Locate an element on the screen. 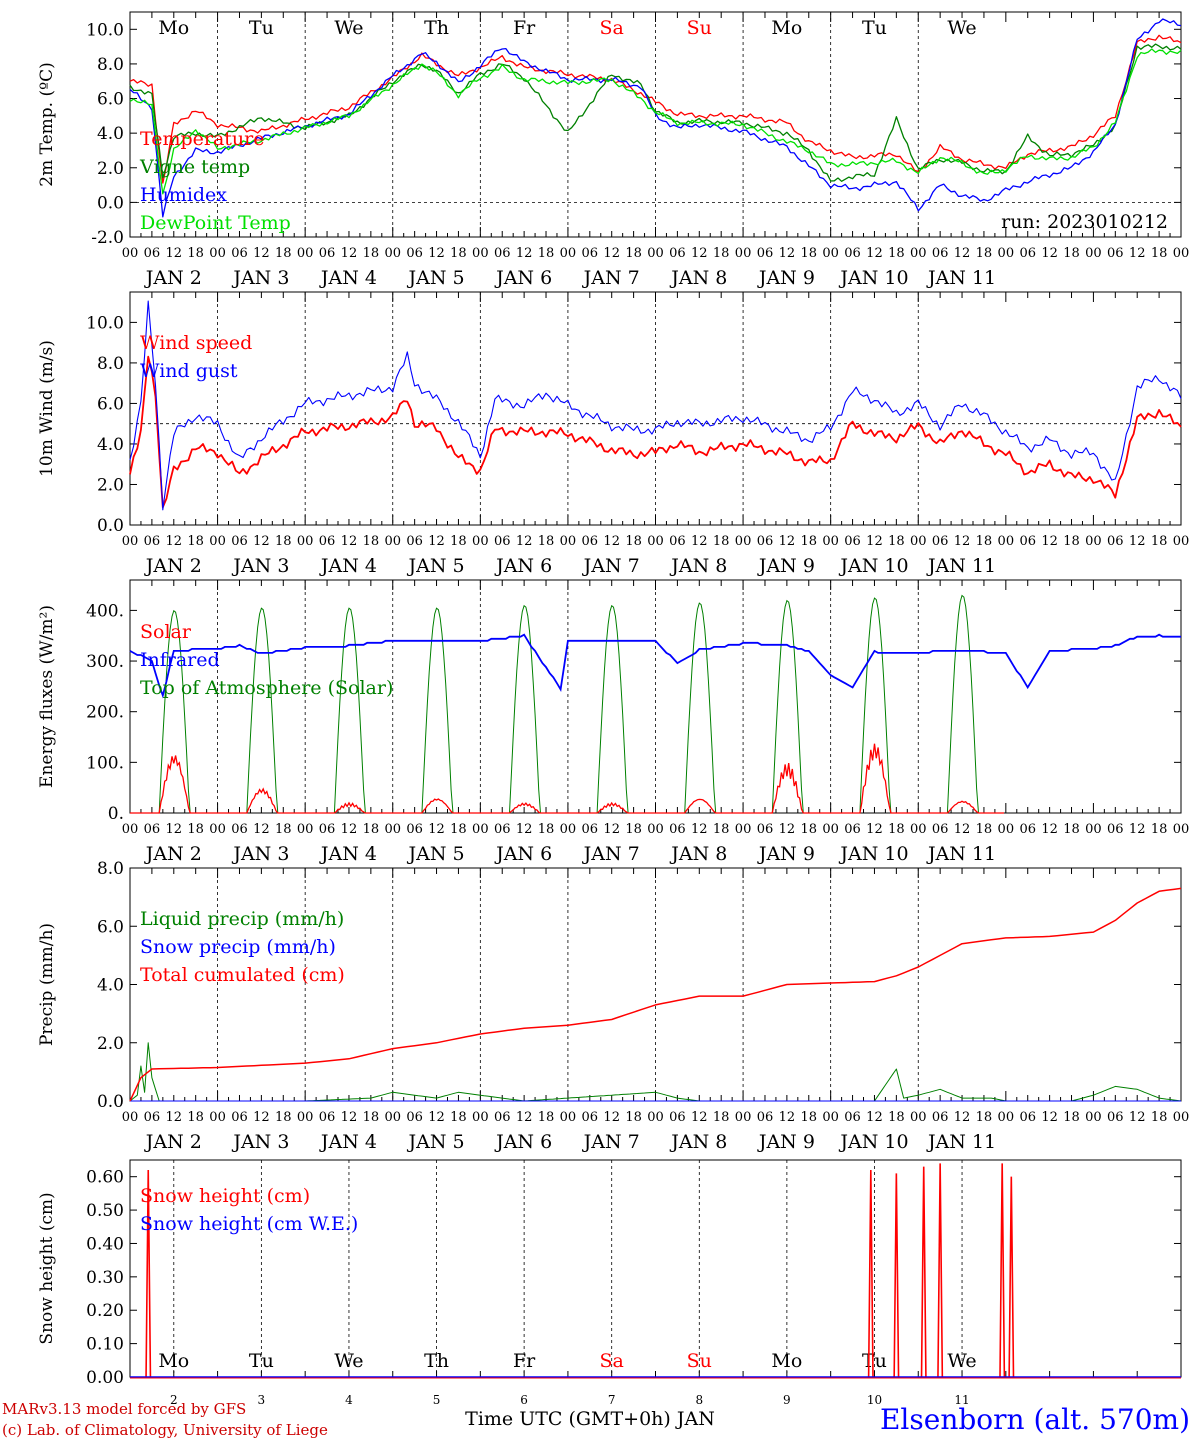  legend-entry: Infrared is located at coordinates (180, 660).